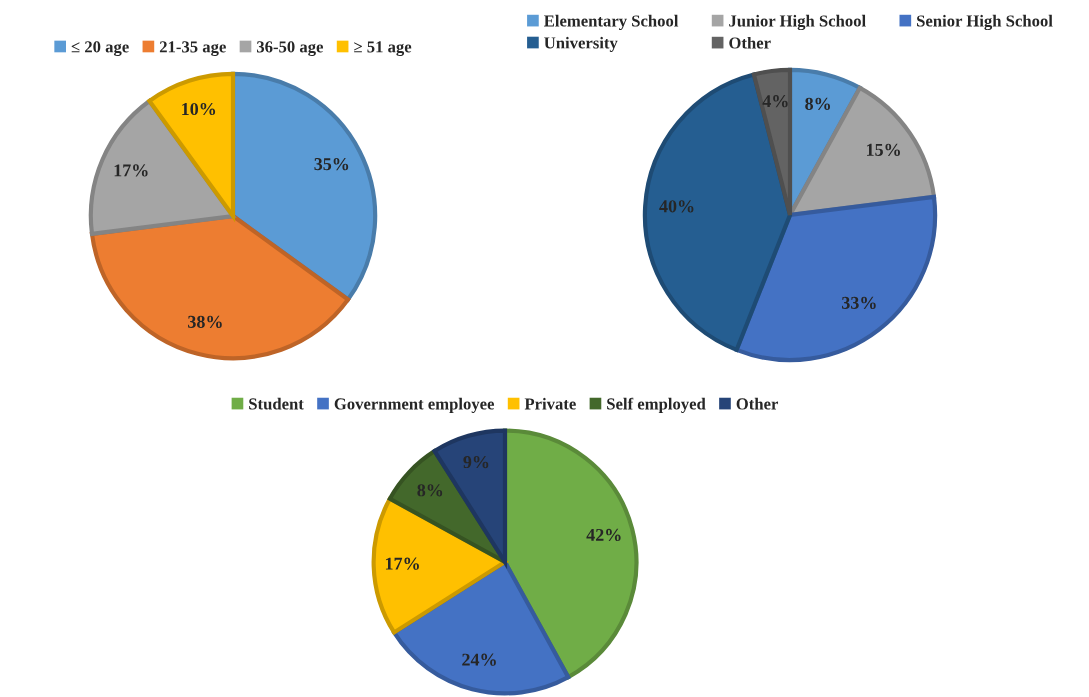 This screenshot has height=697, width=1089. Describe the element at coordinates (290, 48) in the screenshot. I see `legend-label: 36-50 age` at that location.